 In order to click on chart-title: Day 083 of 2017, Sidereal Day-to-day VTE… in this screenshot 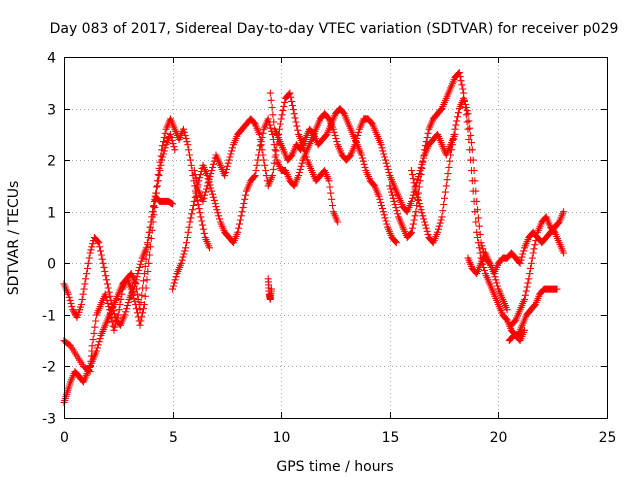, I will do `click(334, 29)`.